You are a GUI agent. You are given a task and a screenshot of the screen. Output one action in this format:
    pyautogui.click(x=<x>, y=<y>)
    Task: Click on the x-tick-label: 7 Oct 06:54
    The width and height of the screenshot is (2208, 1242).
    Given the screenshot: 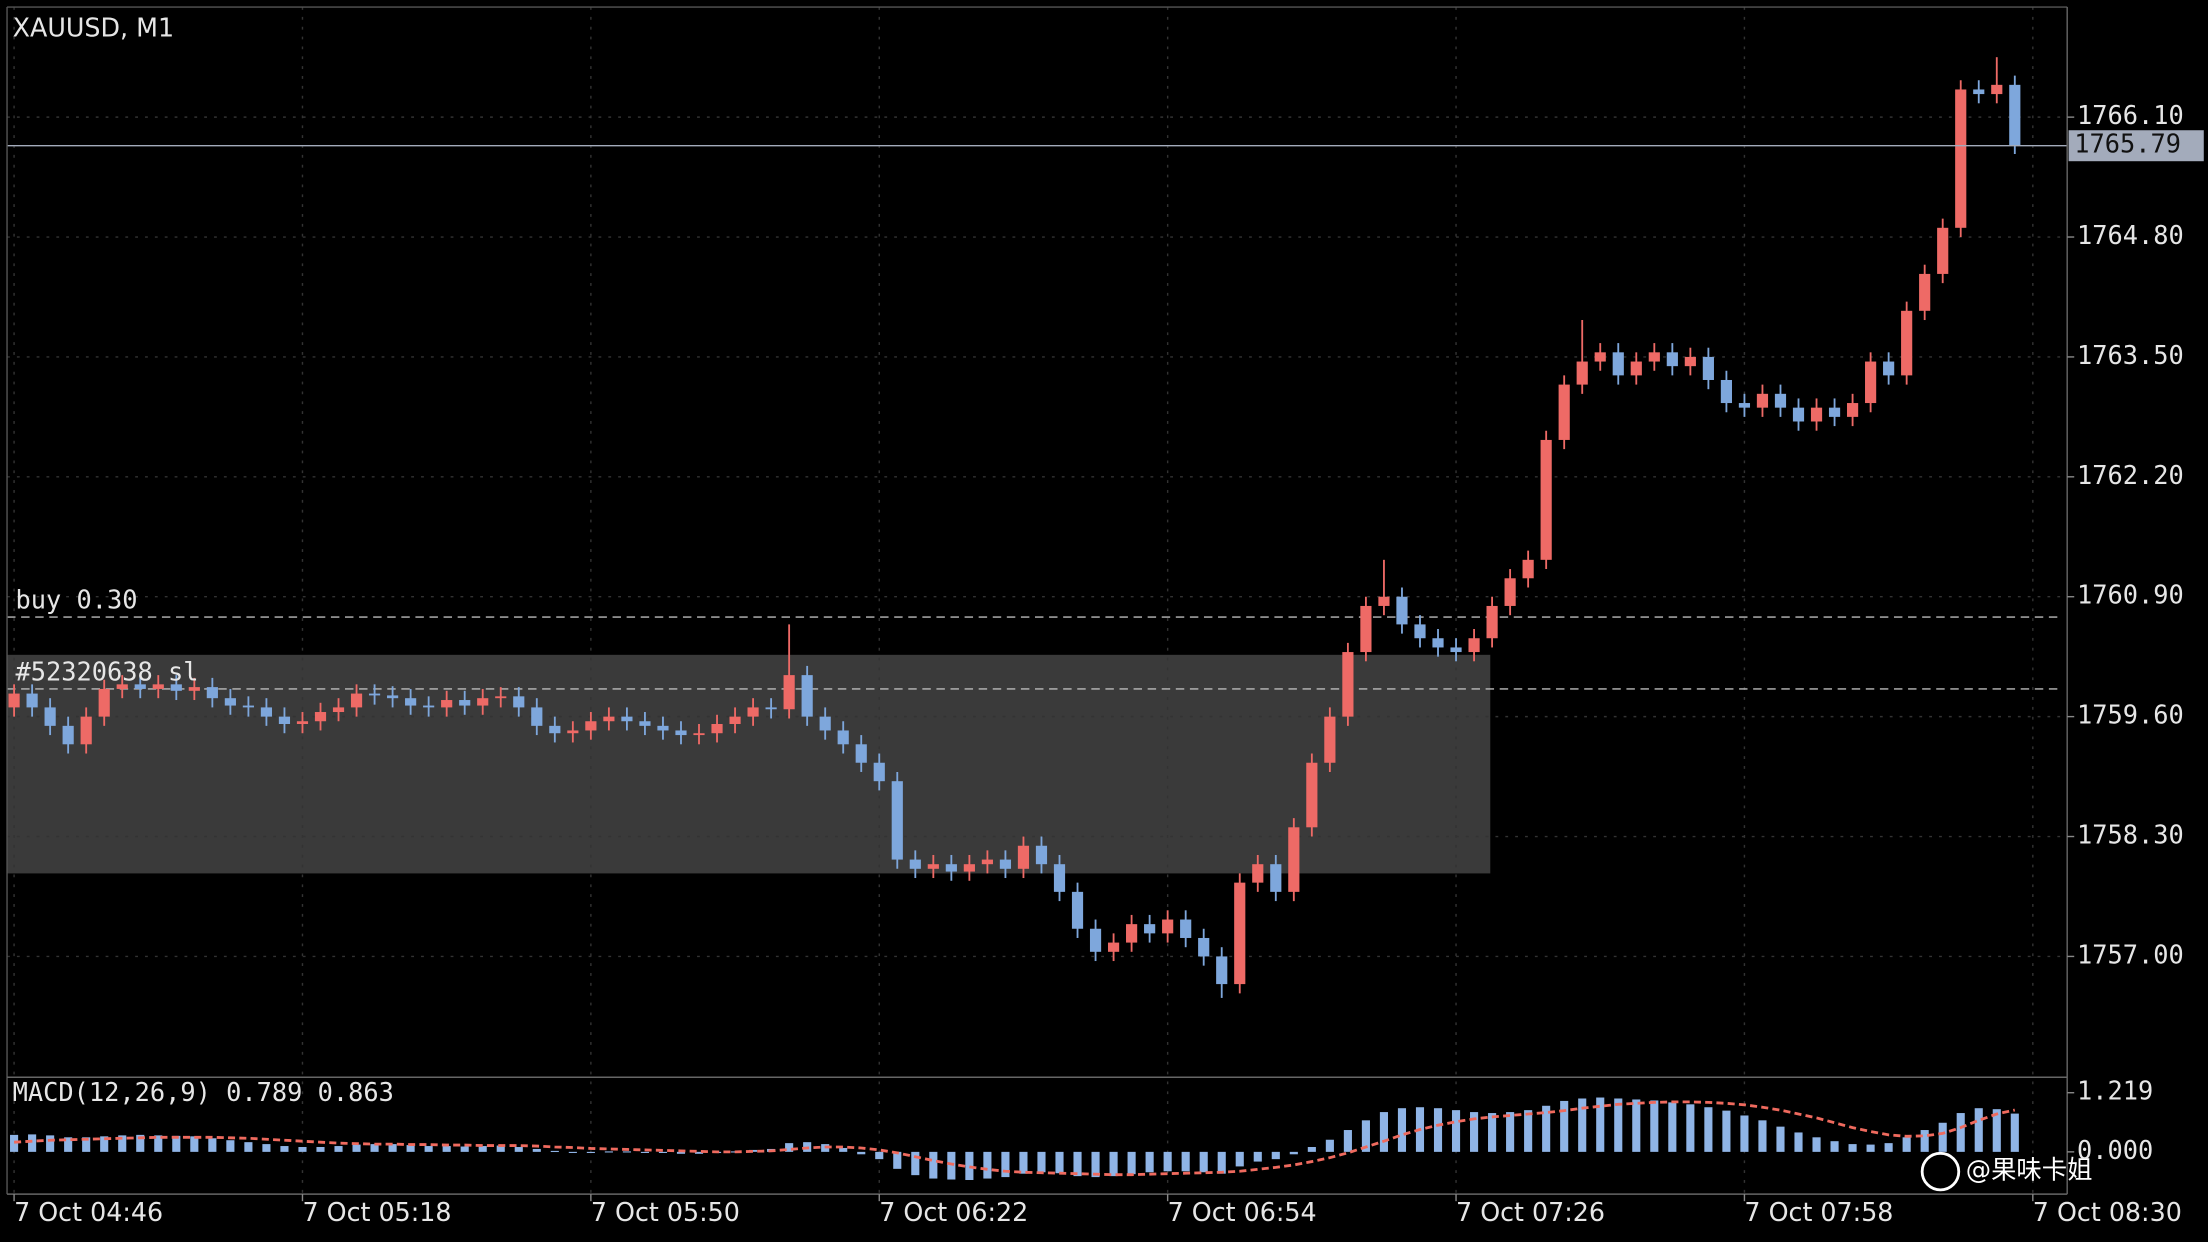 What is the action you would take?
    pyautogui.click(x=1242, y=1212)
    